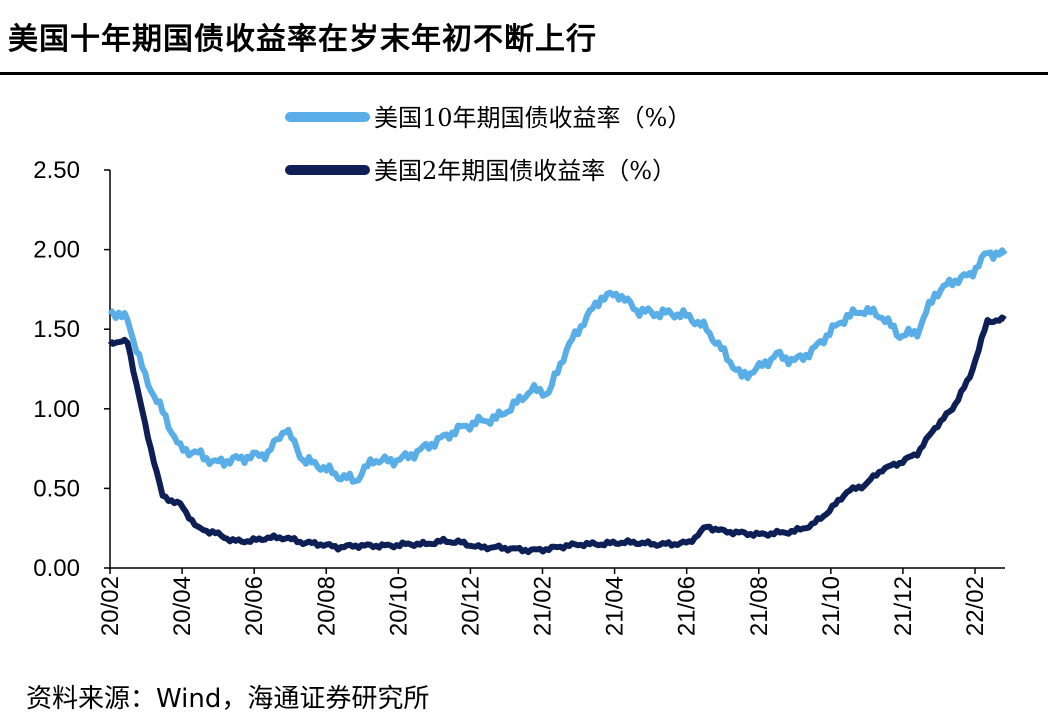  I want to click on x-tick-label: 21/02, so click(543, 606).